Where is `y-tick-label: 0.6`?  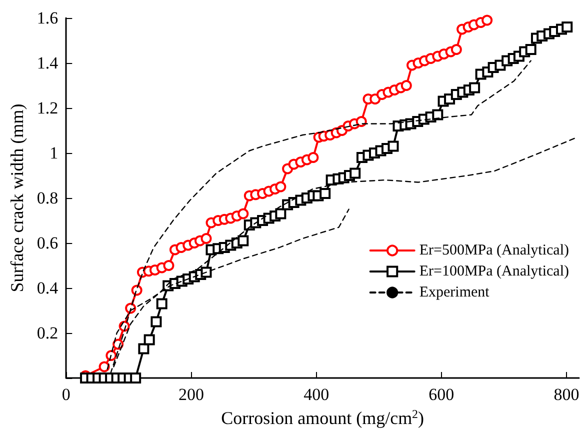
y-tick-label: 0.6 is located at coordinates (47, 243).